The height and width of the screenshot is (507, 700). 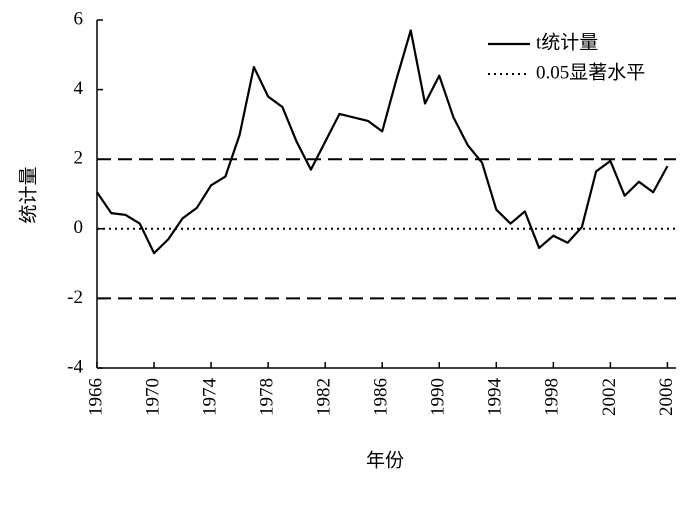 What do you see at coordinates (79, 88) in the screenshot?
I see `y-tick-label: 4` at bounding box center [79, 88].